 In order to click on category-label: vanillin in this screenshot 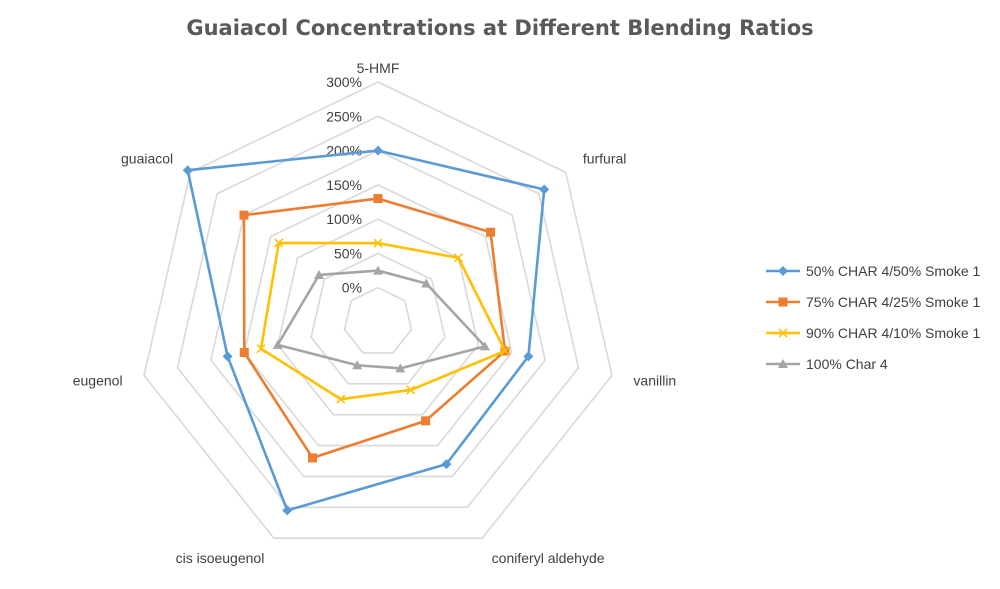, I will do `click(654, 380)`.